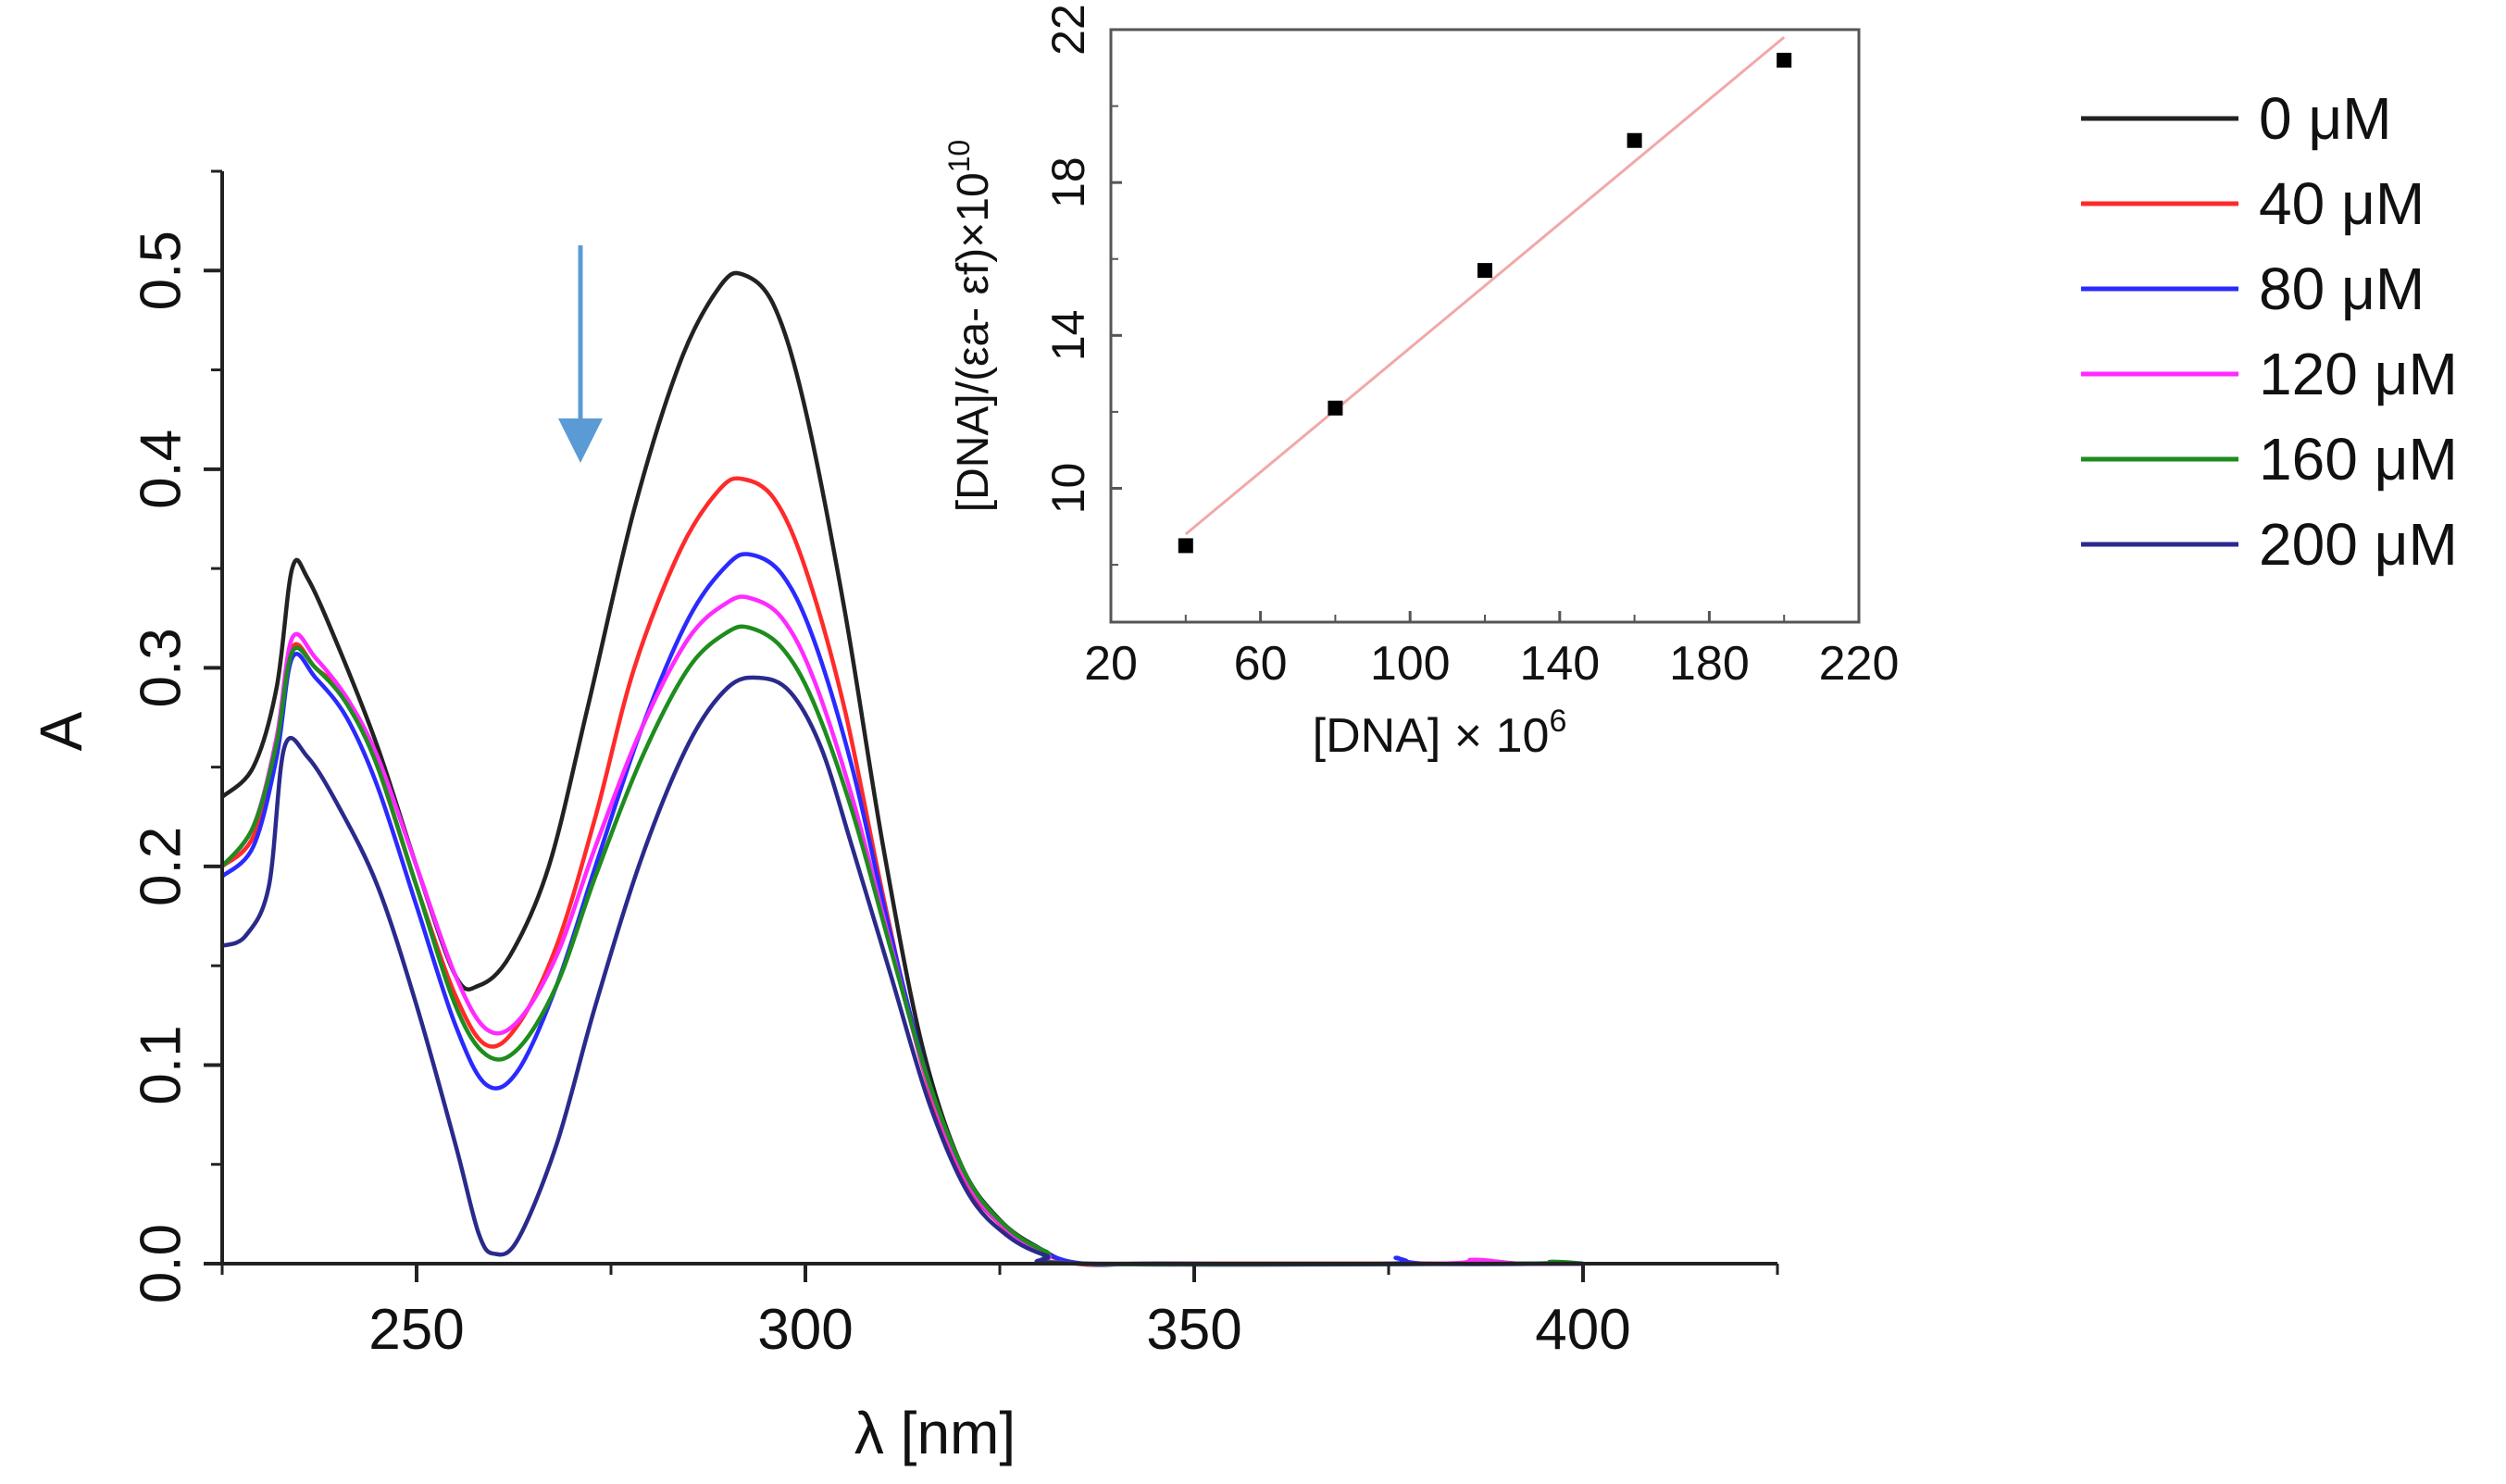 The width and height of the screenshot is (2506, 1484). What do you see at coordinates (2325, 119) in the screenshot?
I see `legend-label-0: 0 μM` at bounding box center [2325, 119].